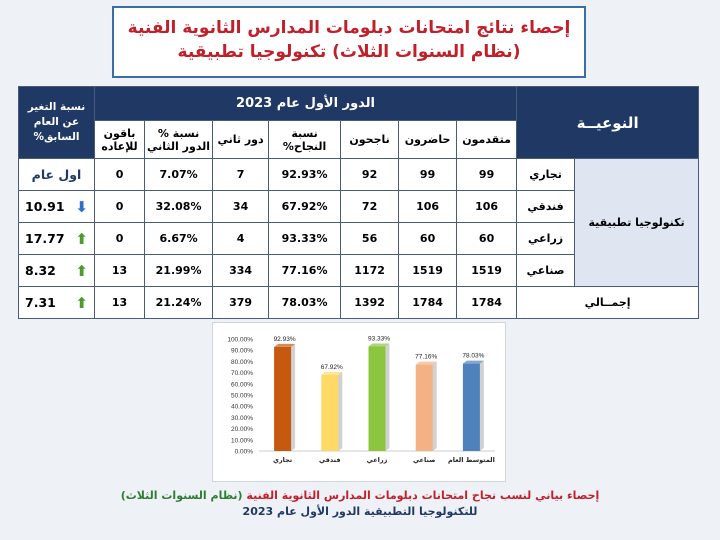  What do you see at coordinates (242, 418) in the screenshot?
I see `y-tick-label: 30.00%` at bounding box center [242, 418].